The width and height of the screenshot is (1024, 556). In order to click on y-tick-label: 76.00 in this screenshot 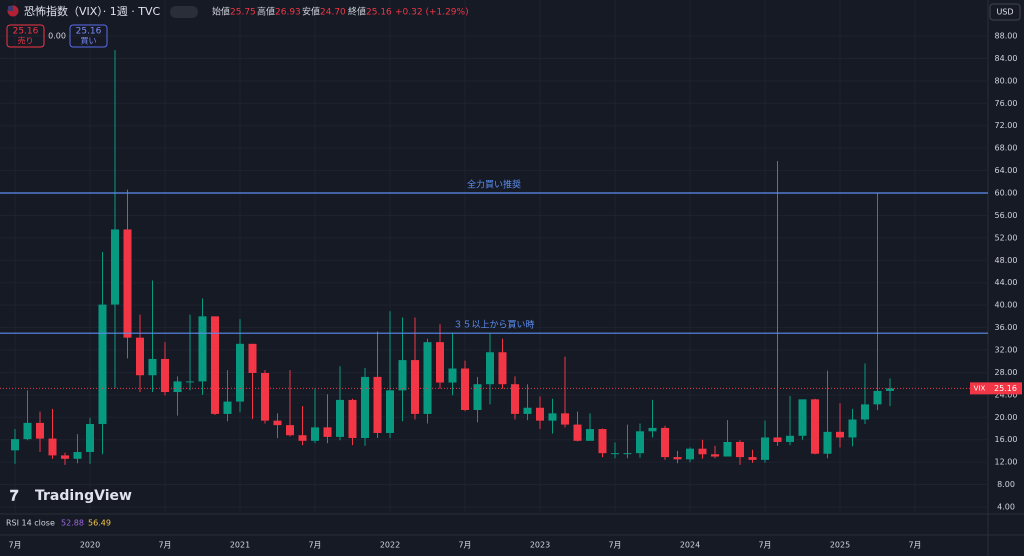, I will do `click(1006, 103)`.